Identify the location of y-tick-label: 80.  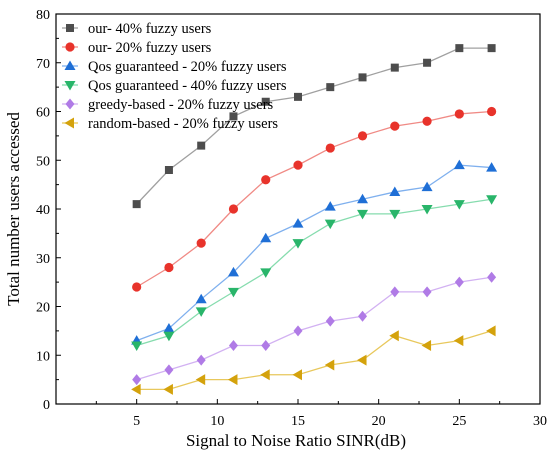
(43, 15).